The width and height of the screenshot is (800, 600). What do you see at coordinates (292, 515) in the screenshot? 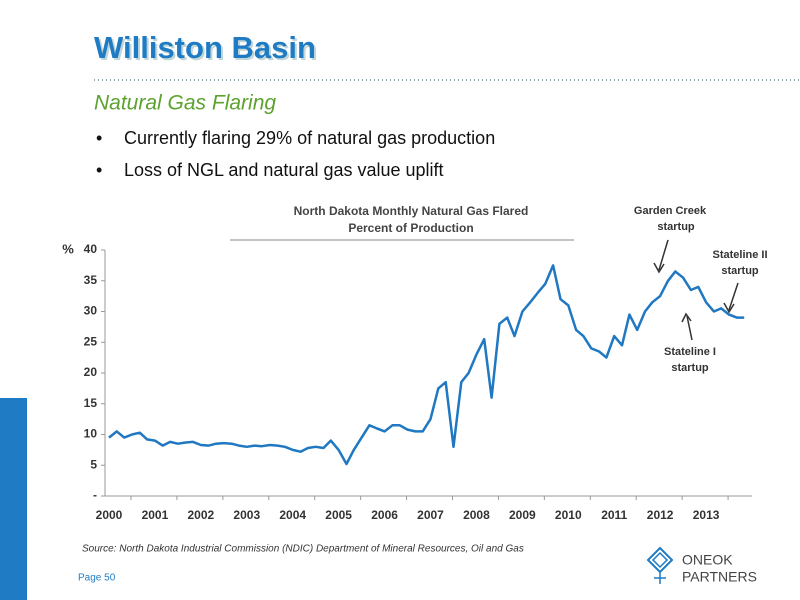
I see `x-tick-label: 2004` at bounding box center [292, 515].